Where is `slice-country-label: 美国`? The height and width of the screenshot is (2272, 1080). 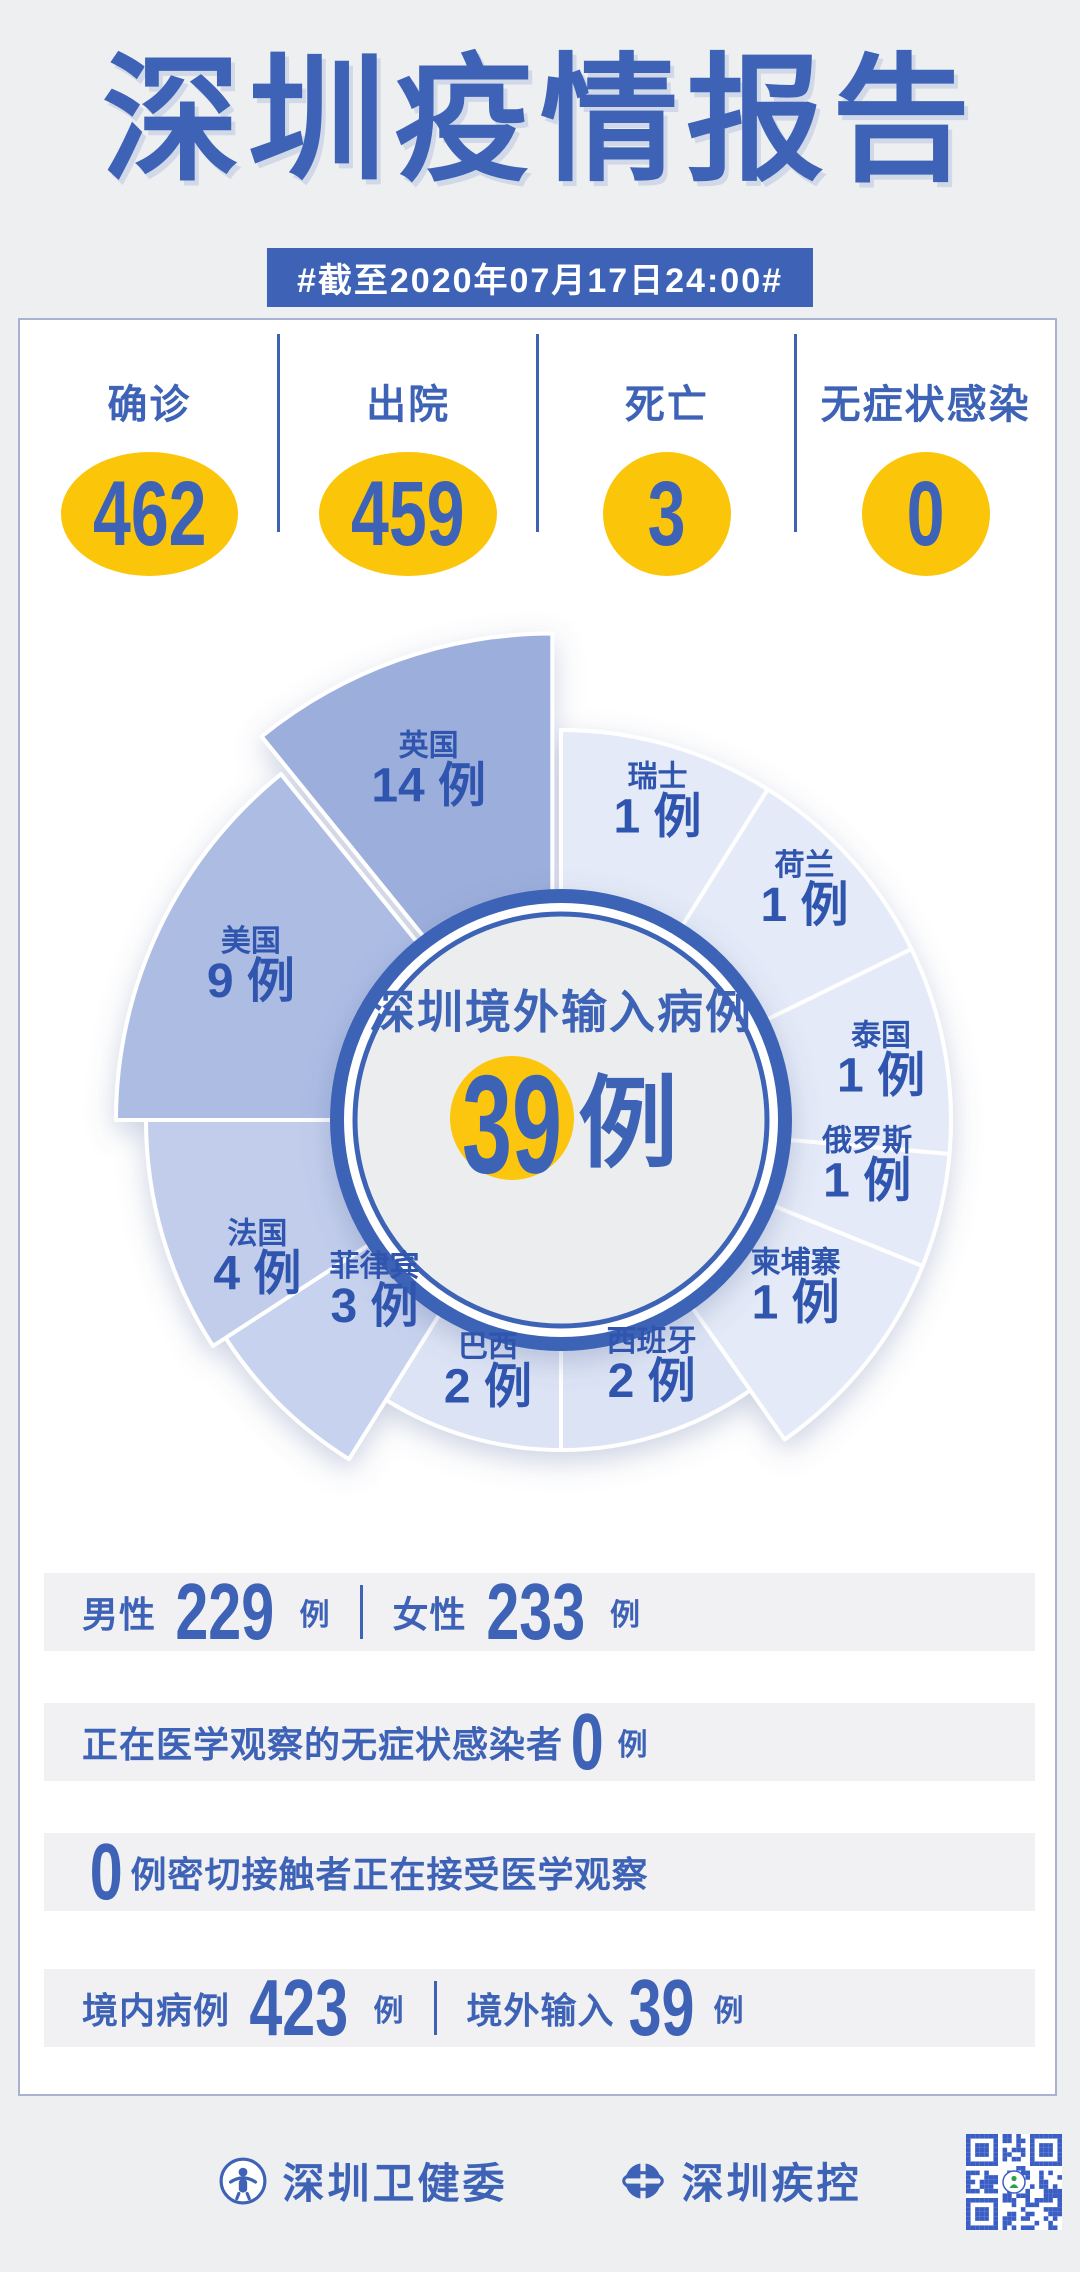
slice-country-label: 美国 is located at coordinates (251, 941).